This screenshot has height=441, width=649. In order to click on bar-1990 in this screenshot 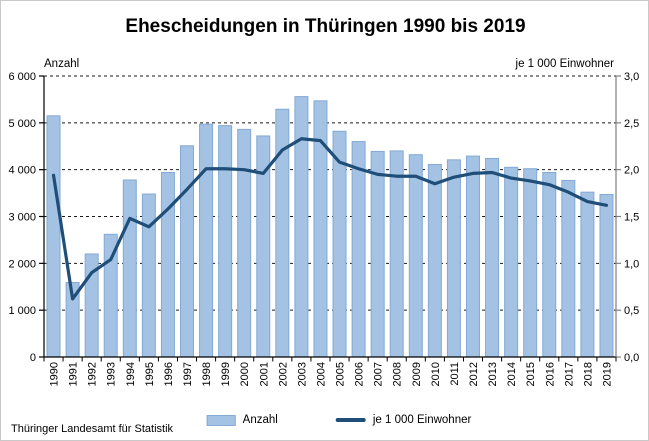, I will do `click(53, 236)`.